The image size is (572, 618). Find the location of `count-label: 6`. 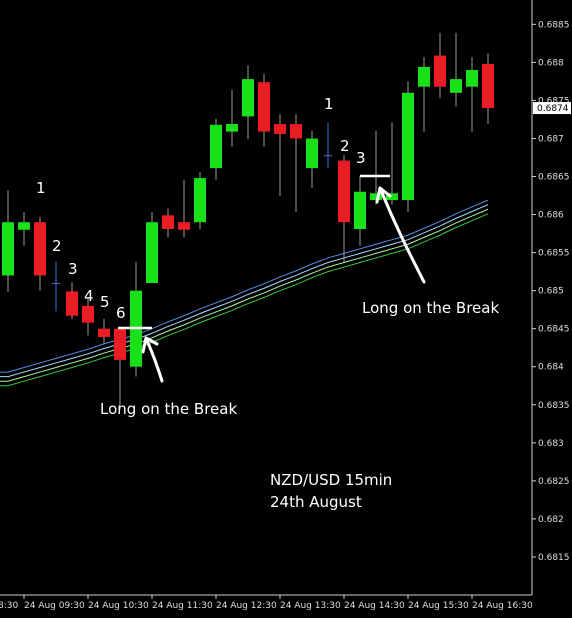

count-label: 6 is located at coordinates (121, 313).